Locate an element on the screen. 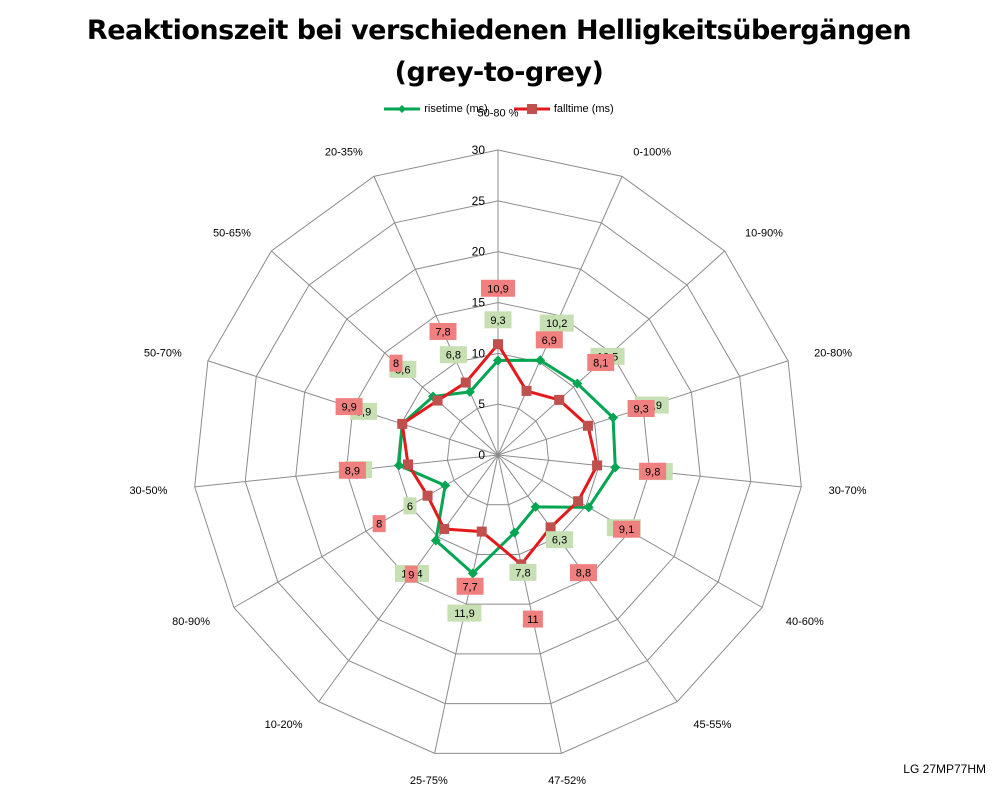 The height and width of the screenshot is (786, 998). data-label-falltime: 8 is located at coordinates (379, 525).